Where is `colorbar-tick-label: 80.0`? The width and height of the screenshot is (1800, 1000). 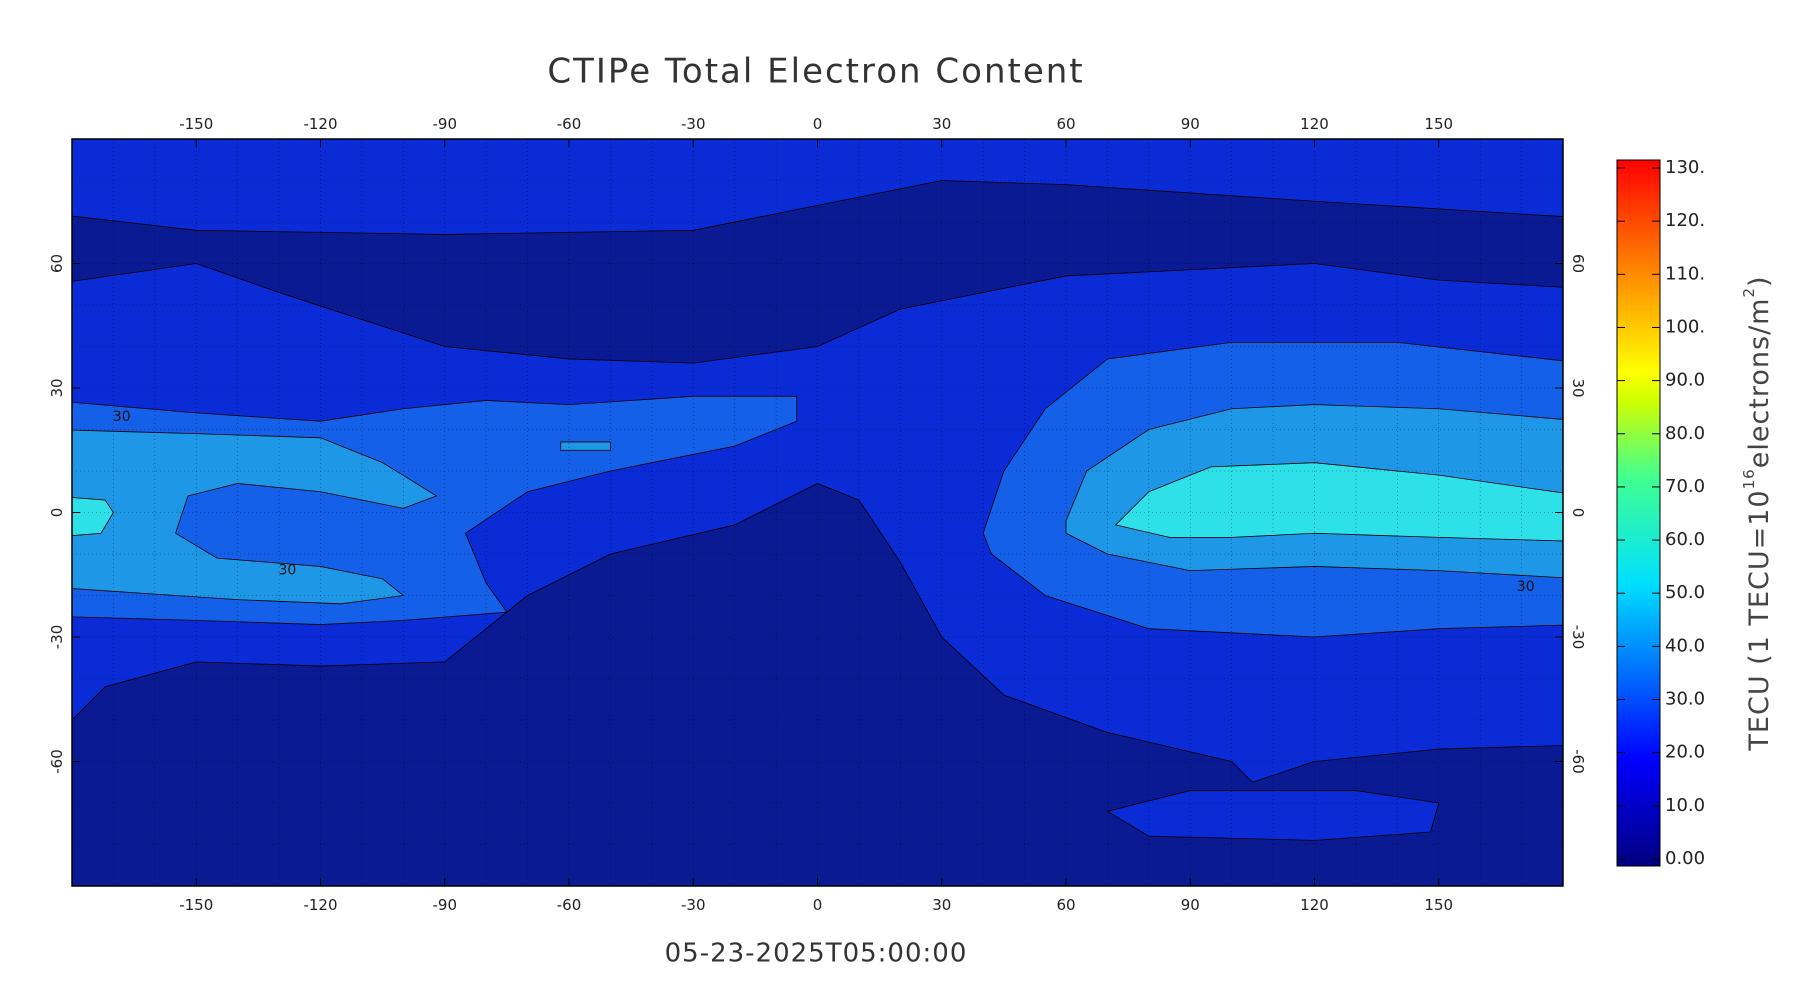
colorbar-tick-label: 80.0 is located at coordinates (1685, 433).